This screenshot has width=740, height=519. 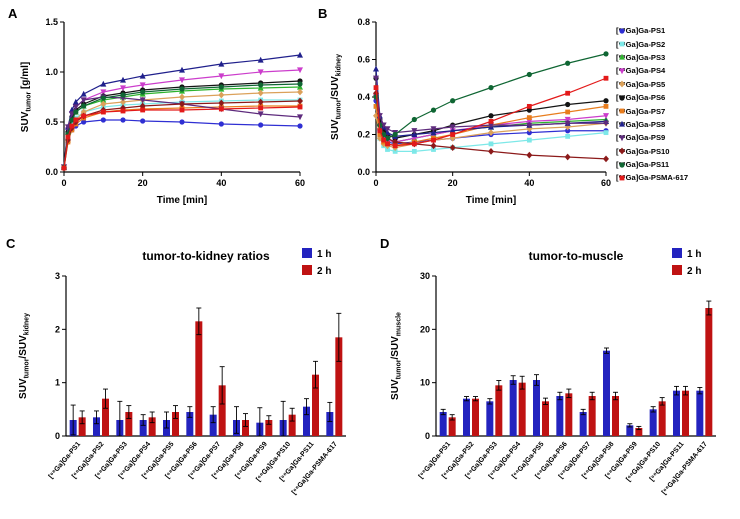 What do you see at coordinates (425, 383) in the screenshot?
I see `svg-text: 10` at bounding box center [425, 383].